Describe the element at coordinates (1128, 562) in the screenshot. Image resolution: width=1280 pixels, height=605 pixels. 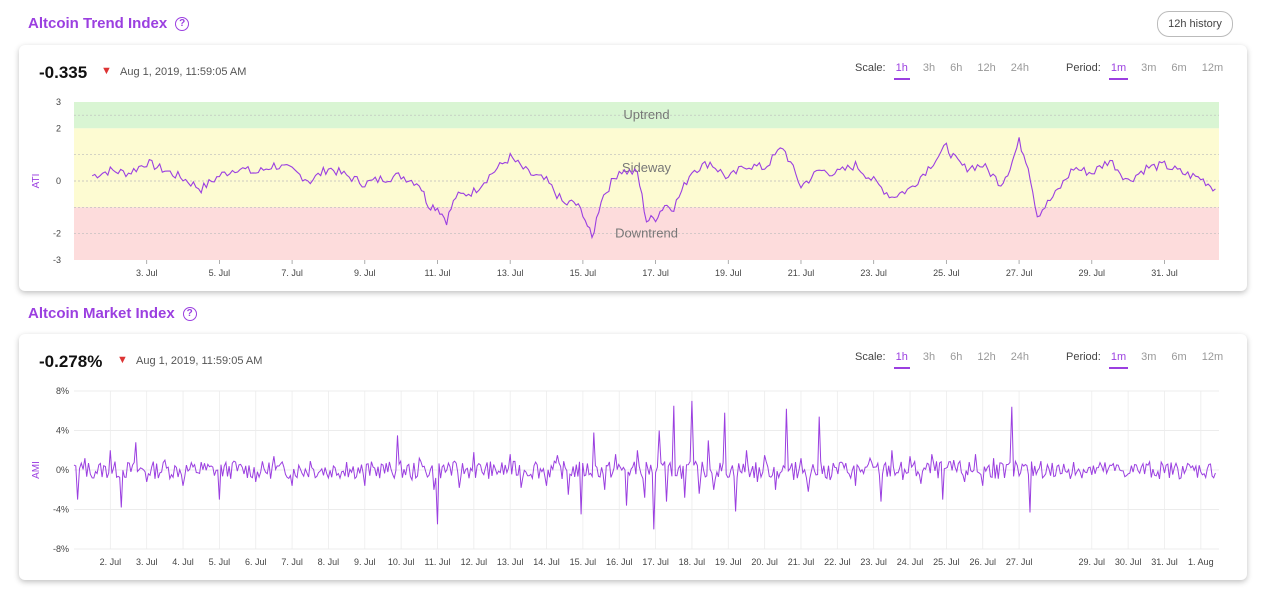
I see `x-tick-label: 30. Jul` at that location.